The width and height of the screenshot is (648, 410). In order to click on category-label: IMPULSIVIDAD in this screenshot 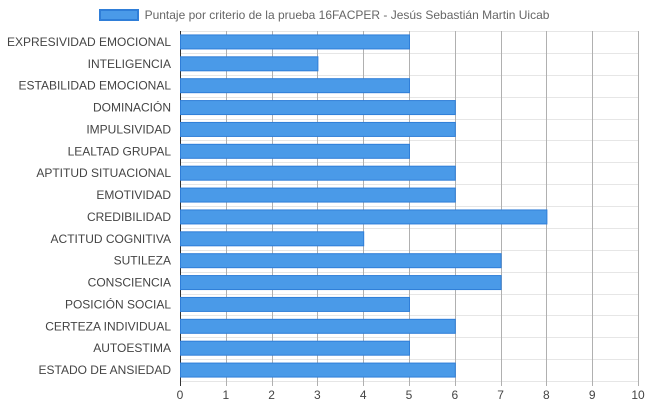, I will do `click(128, 129)`.